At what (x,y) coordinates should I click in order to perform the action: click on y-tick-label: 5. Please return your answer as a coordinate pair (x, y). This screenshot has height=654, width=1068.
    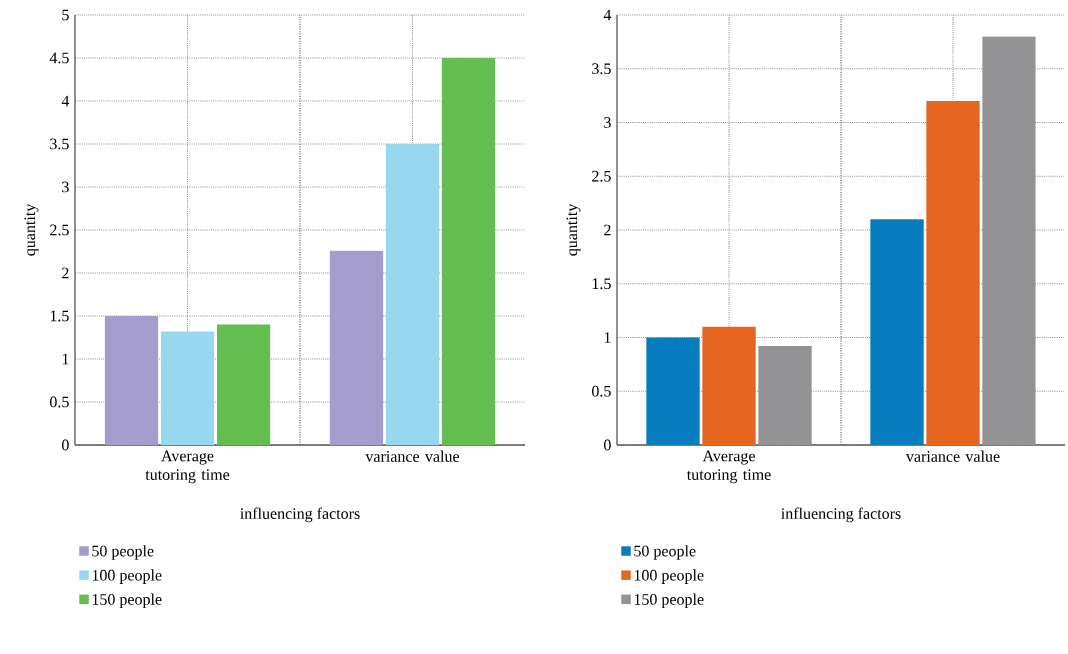
    Looking at the image, I should click on (65, 15).